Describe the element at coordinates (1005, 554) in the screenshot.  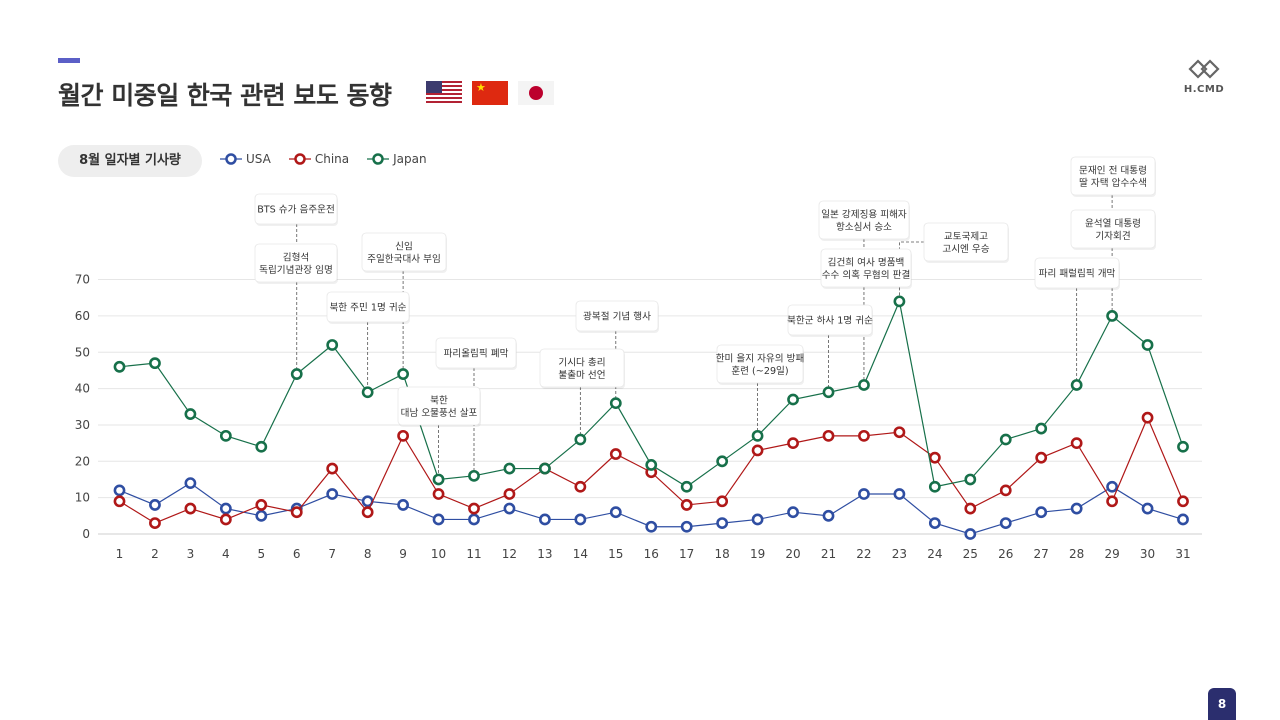
I see `x-tick-label: 26` at that location.